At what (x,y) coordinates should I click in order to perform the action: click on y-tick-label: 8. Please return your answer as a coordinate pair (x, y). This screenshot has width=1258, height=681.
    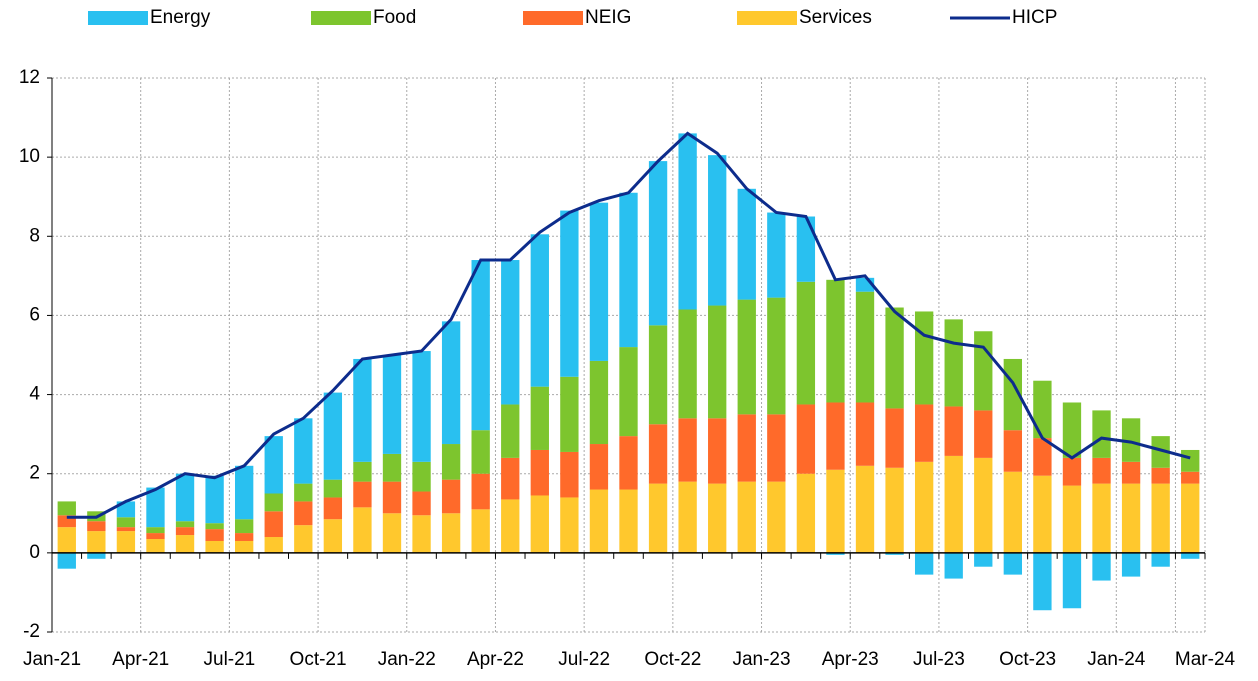
    Looking at the image, I should click on (34, 235).